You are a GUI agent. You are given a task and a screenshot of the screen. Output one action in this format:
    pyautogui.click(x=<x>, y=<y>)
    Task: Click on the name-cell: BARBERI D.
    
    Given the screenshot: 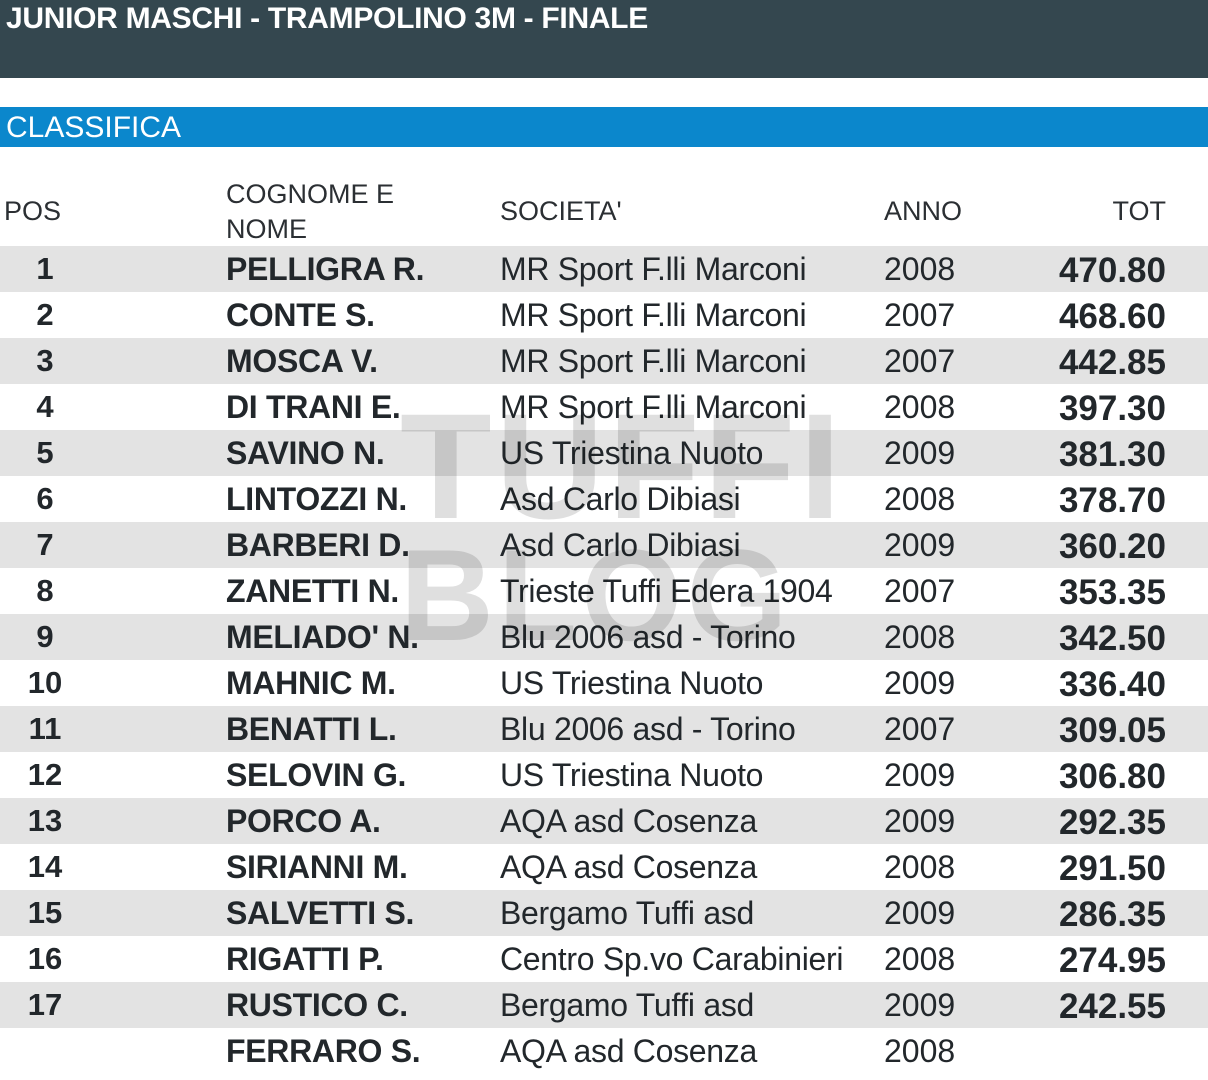 What is the action you would take?
    pyautogui.click(x=318, y=545)
    